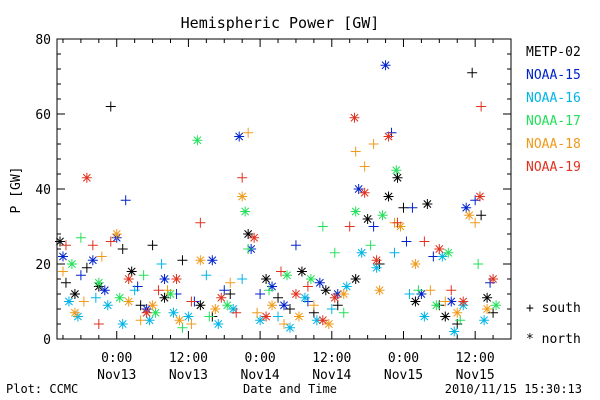  What do you see at coordinates (561, 339) in the screenshot?
I see `north-label: north` at bounding box center [561, 339].